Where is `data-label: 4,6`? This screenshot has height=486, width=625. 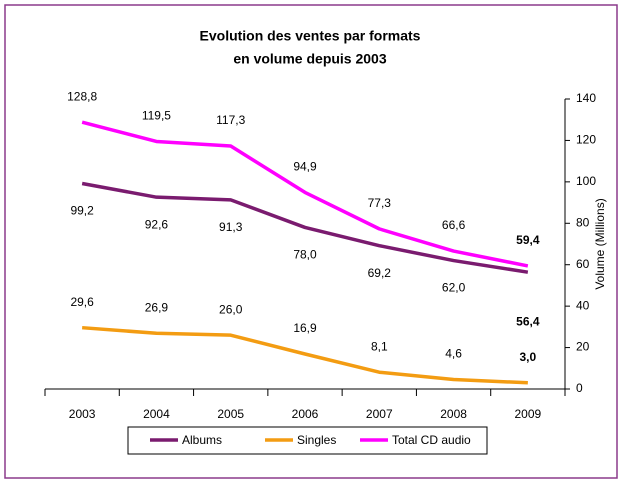
data-label: 4,6 is located at coordinates (453, 354).